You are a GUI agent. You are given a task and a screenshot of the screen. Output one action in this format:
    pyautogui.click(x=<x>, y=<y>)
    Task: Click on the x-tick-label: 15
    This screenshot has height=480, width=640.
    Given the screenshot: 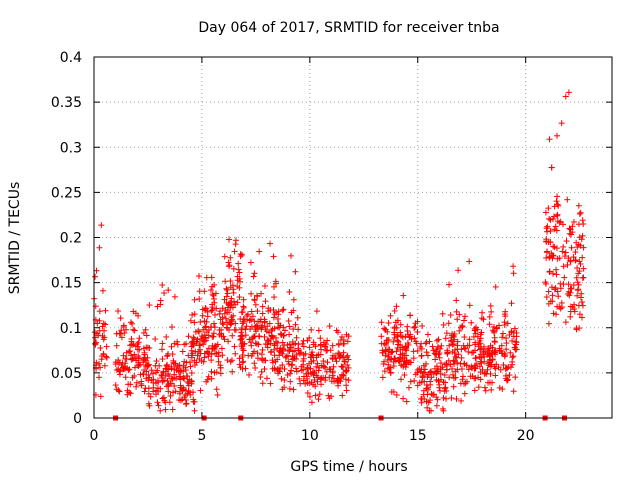 What is the action you would take?
    pyautogui.click(x=418, y=436)
    